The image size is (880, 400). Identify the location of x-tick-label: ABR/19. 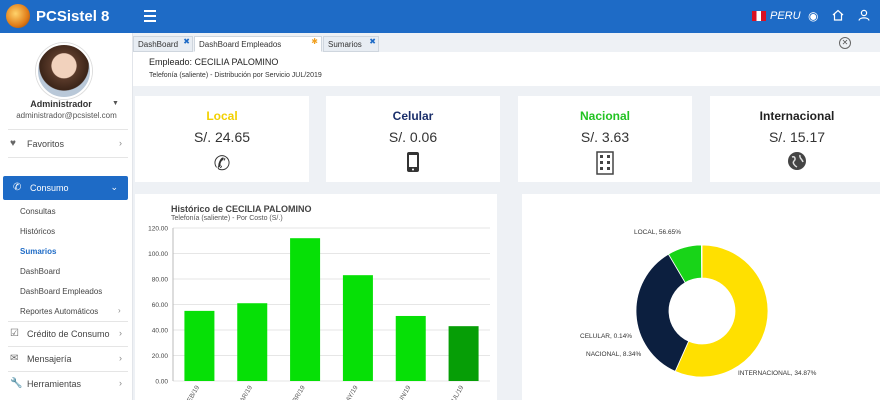
(298, 392).